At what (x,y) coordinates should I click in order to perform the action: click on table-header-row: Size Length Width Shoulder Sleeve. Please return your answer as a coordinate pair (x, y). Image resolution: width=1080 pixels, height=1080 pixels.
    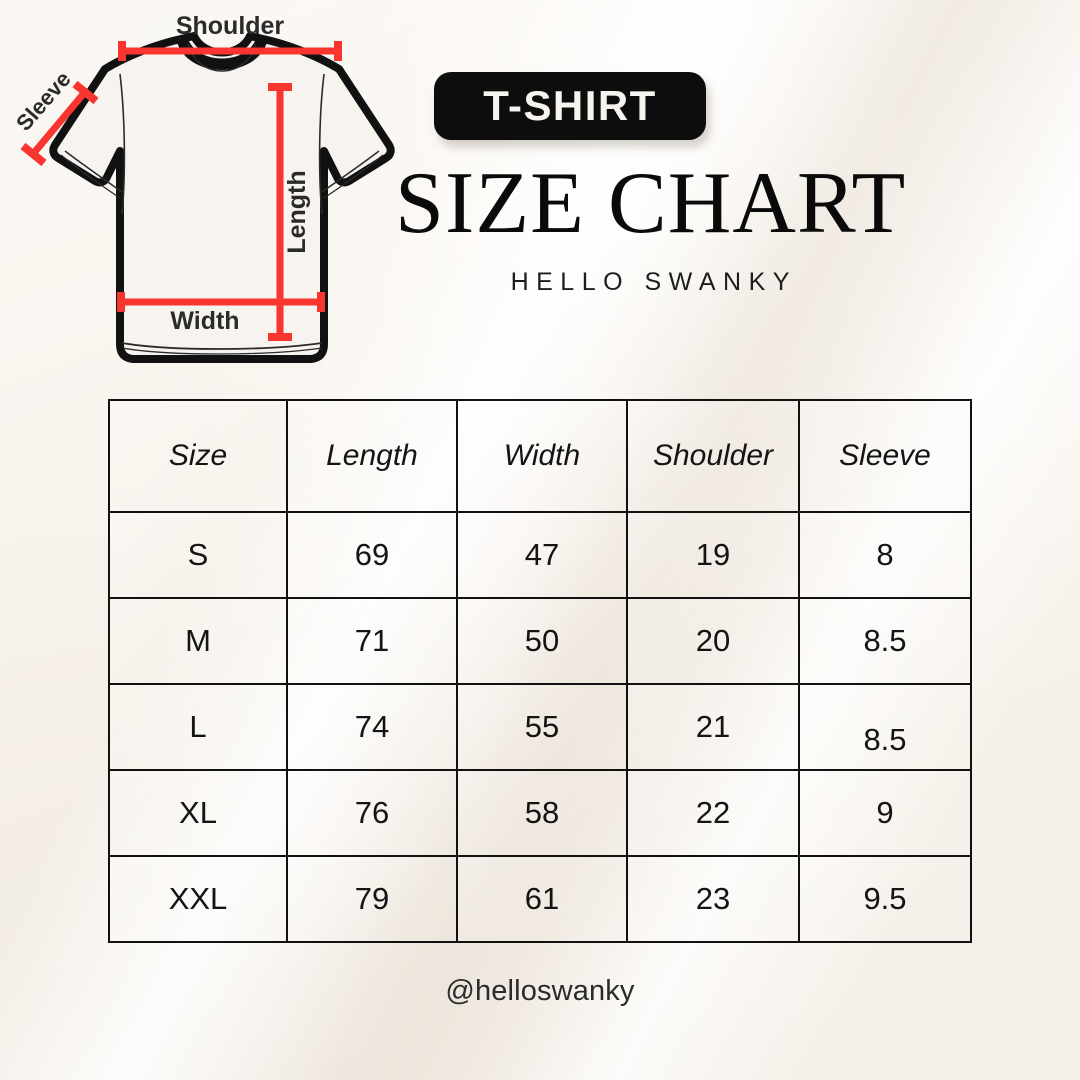
    Looking at the image, I should click on (540, 456).